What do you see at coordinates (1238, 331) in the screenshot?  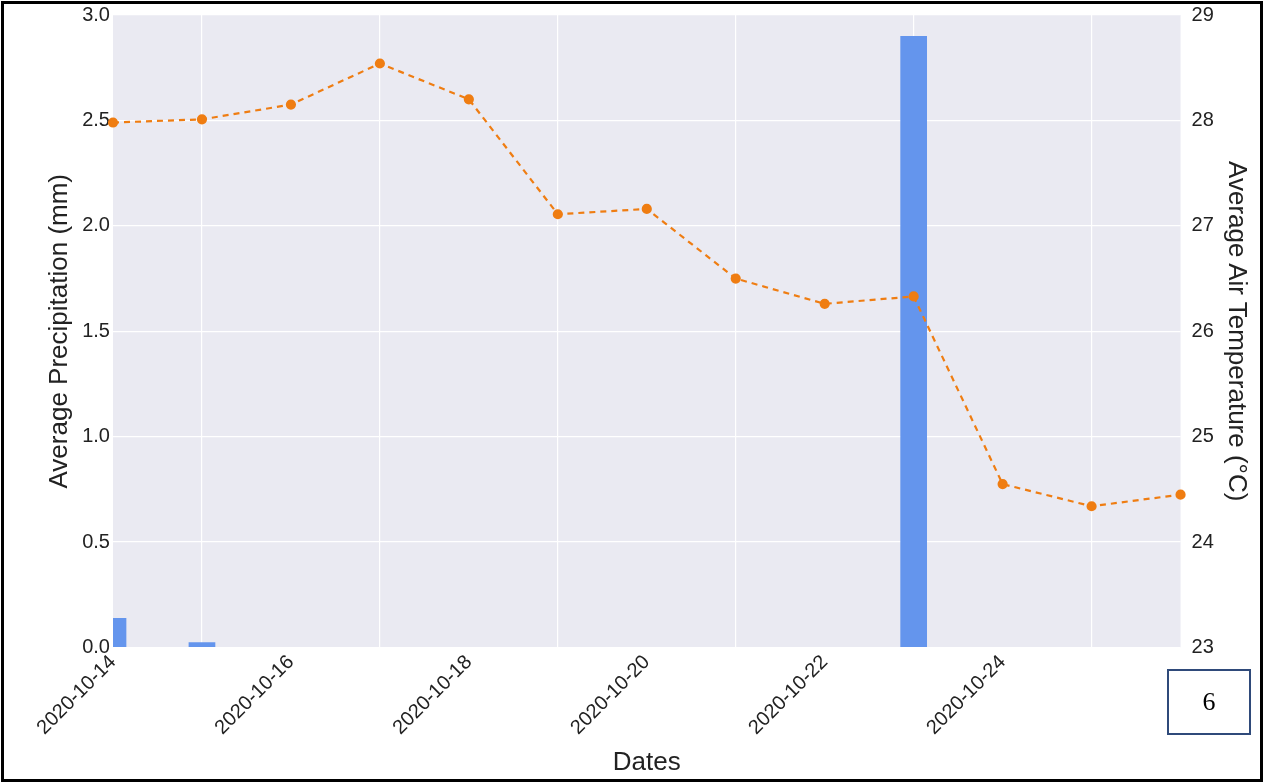 I see `y2-axis-title: Average Air Temperature (°C)` at bounding box center [1238, 331].